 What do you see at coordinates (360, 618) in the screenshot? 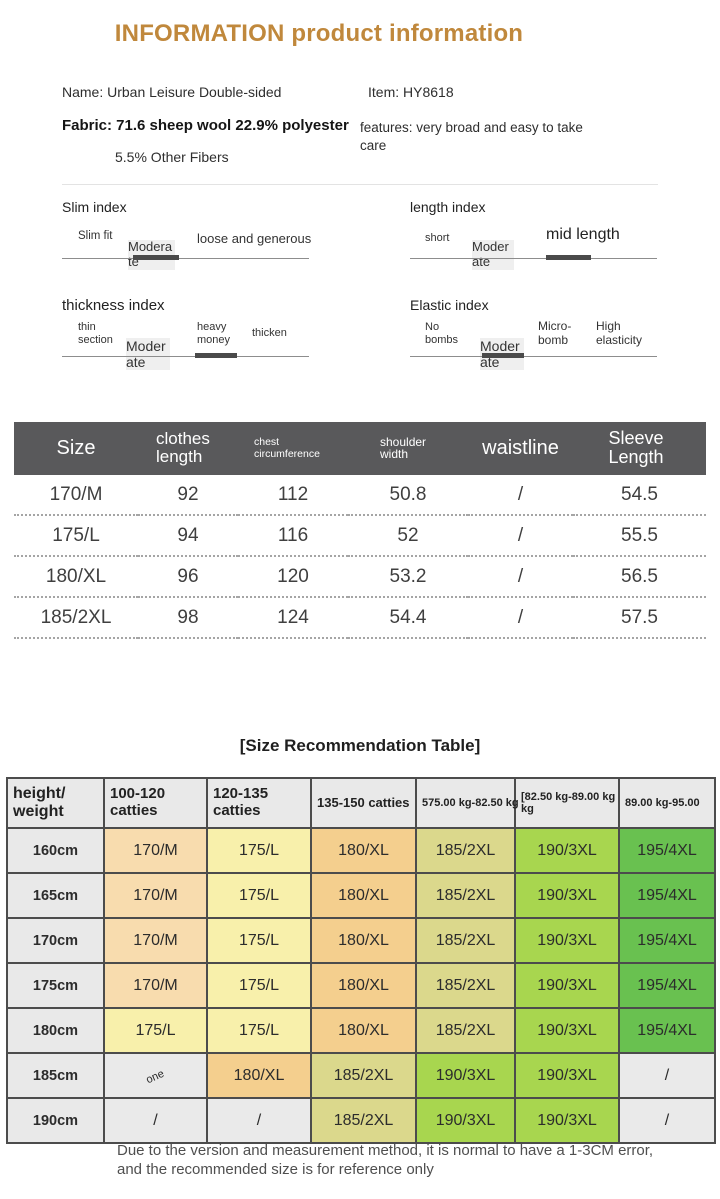
I see `size-row-1852XL: 185/2XL 98 124 54.4 / 57.5` at bounding box center [360, 618].